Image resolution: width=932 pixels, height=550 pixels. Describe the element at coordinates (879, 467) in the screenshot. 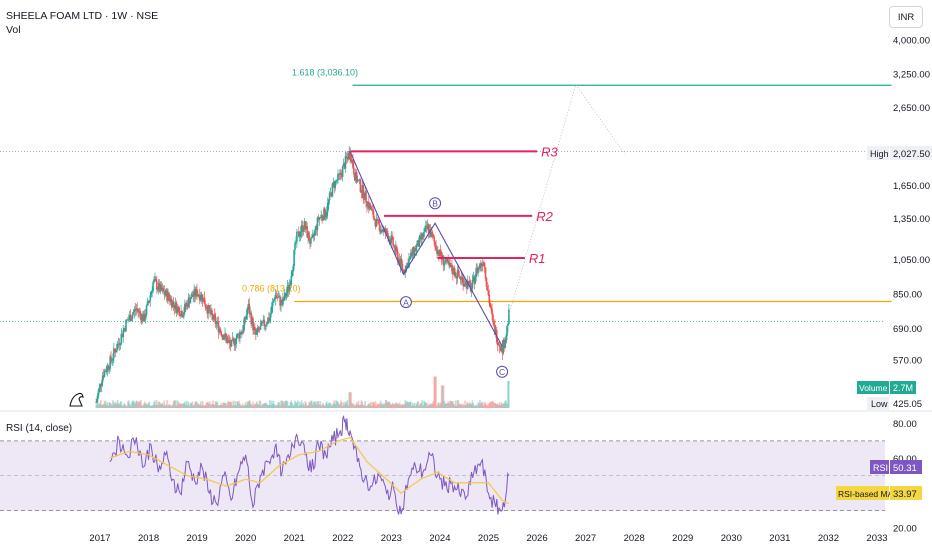

I see `rsi-label-badge` at that location.